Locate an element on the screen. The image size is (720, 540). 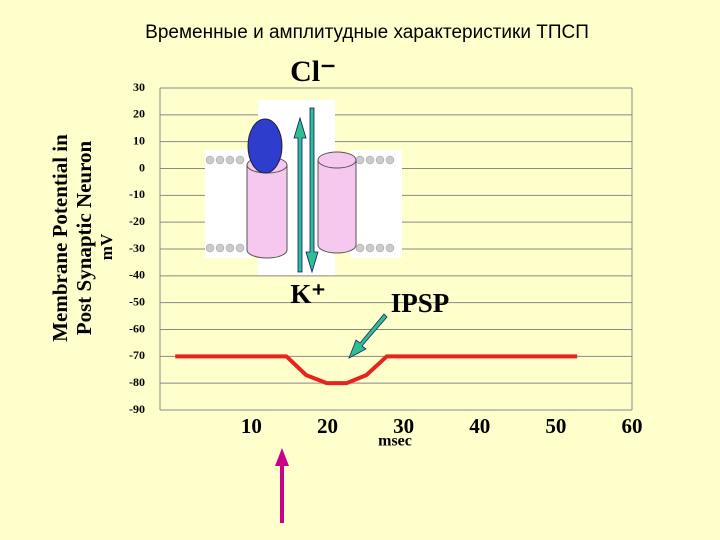
y-tick-label: -70 is located at coordinates (137, 355).